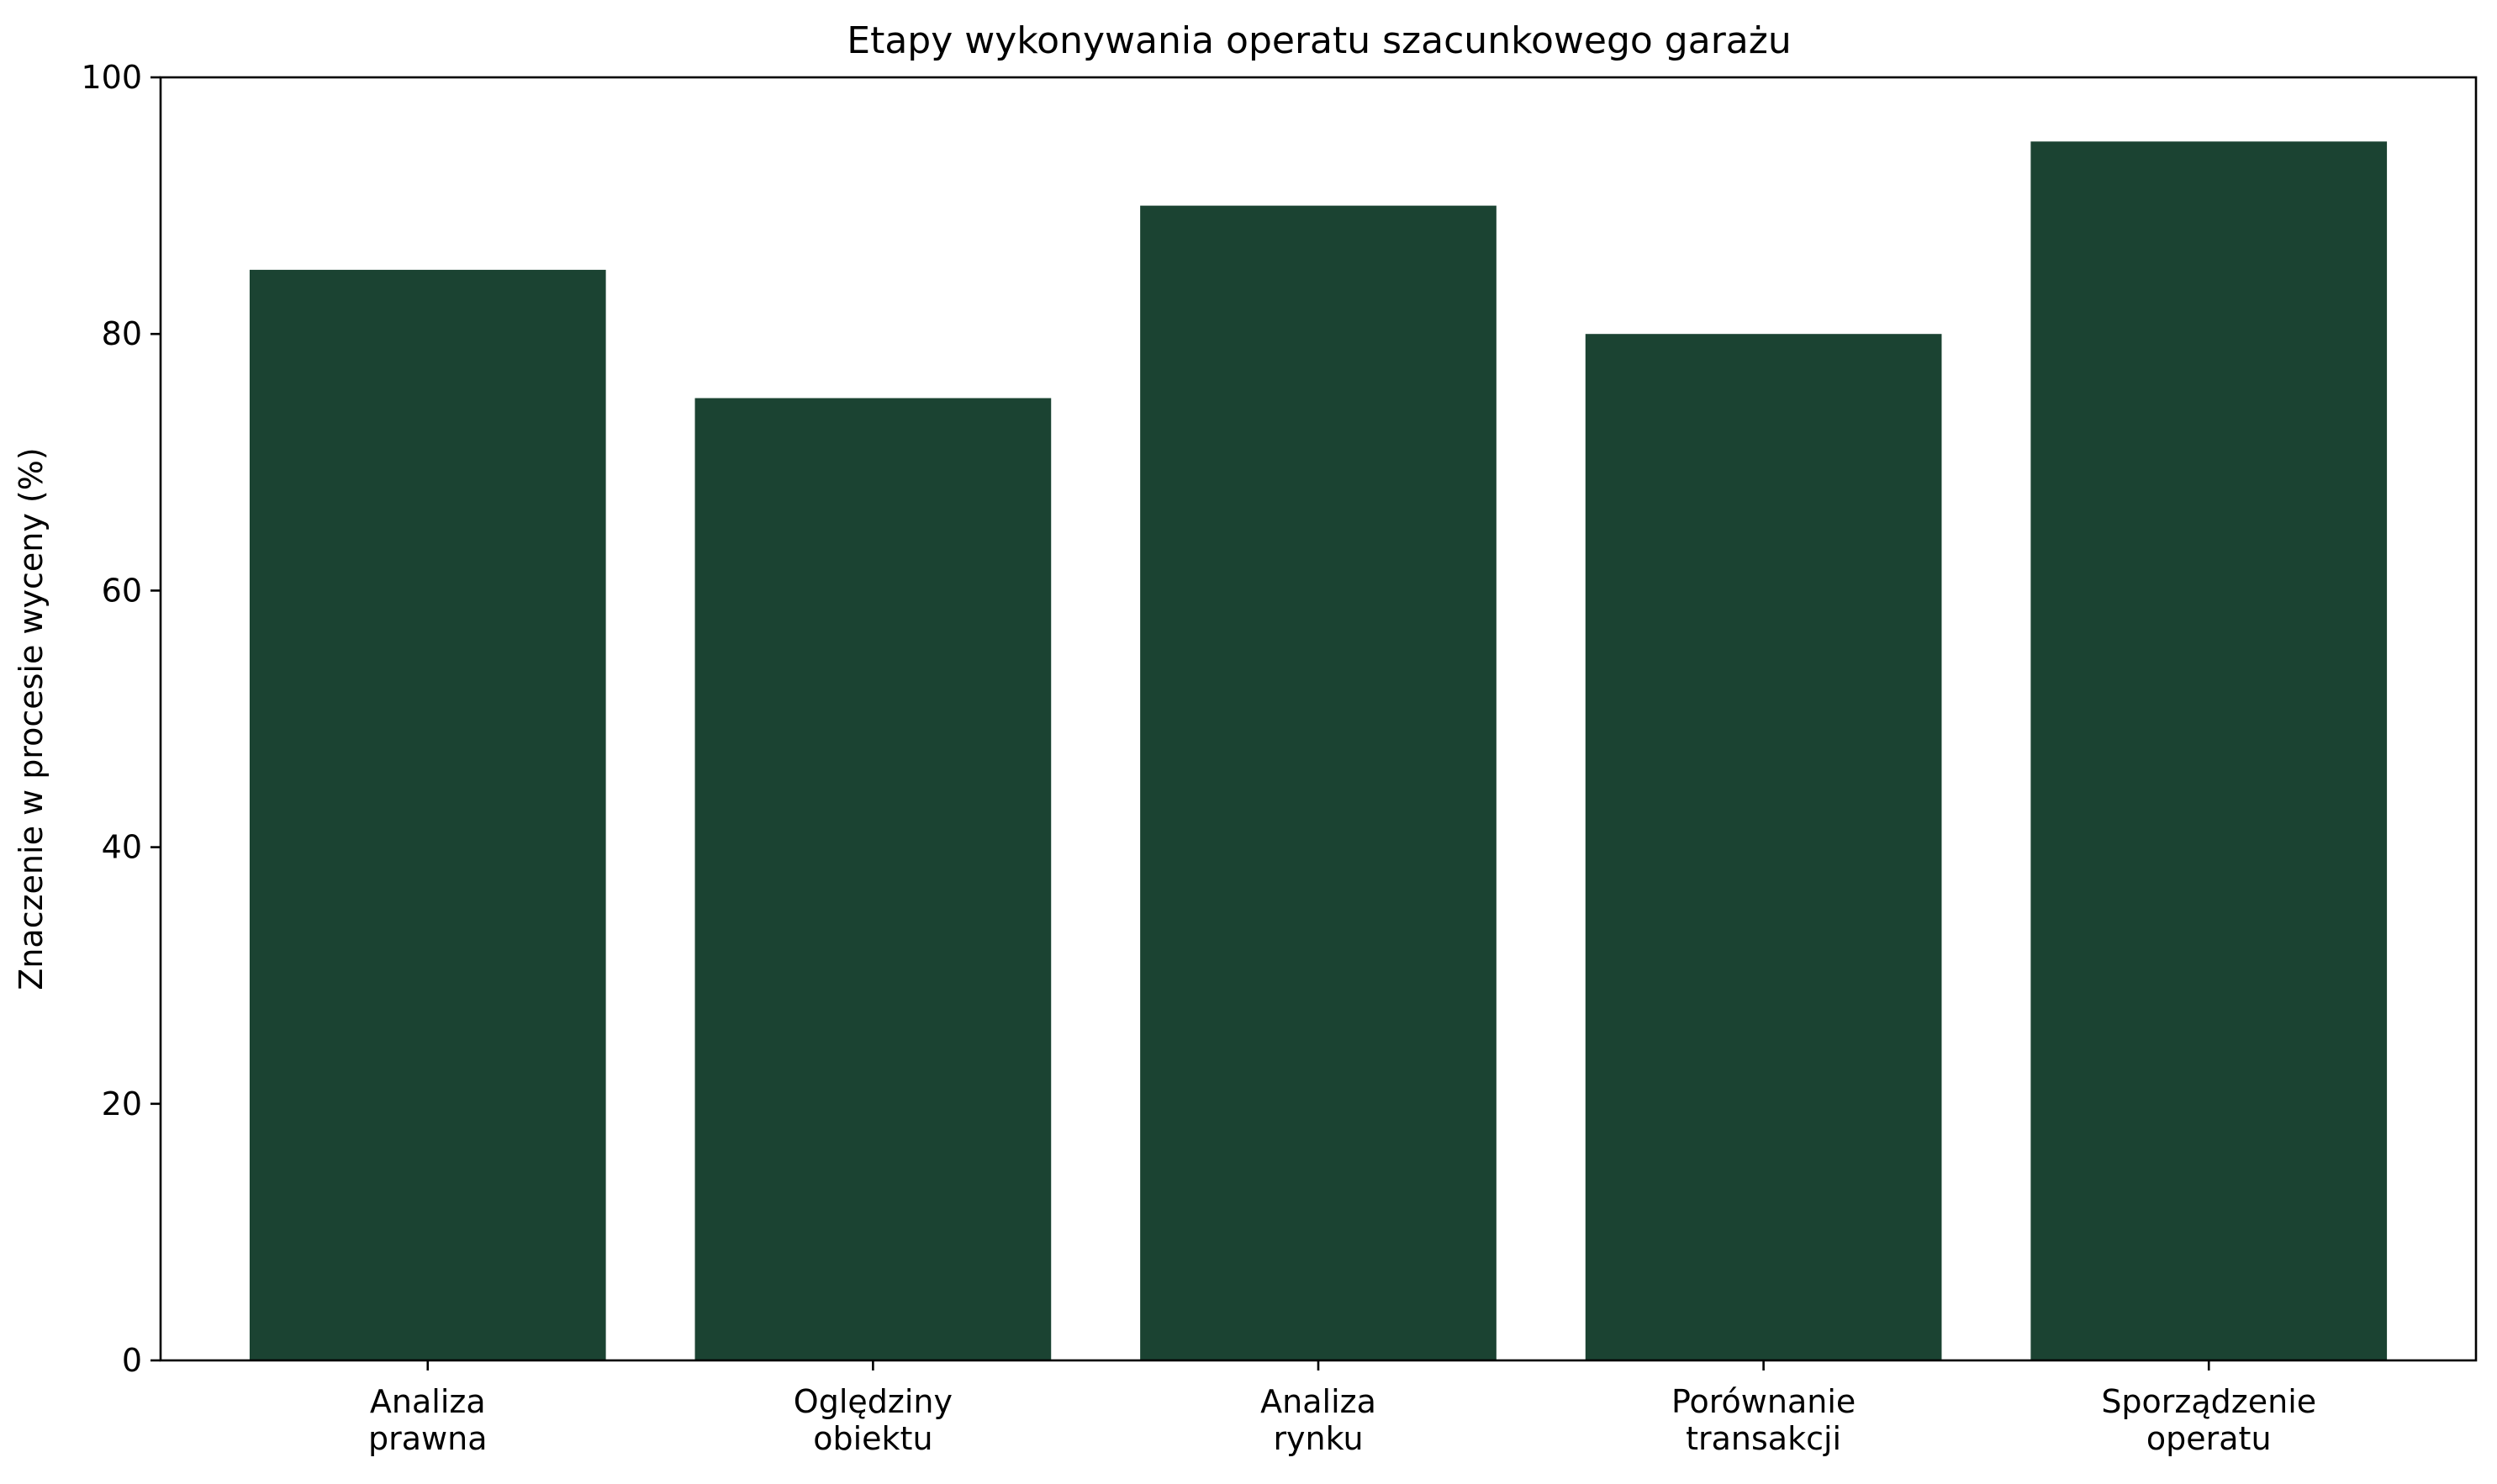 The width and height of the screenshot is (2497, 1484). I want to click on y-tick-label-5: 100, so click(111, 77).